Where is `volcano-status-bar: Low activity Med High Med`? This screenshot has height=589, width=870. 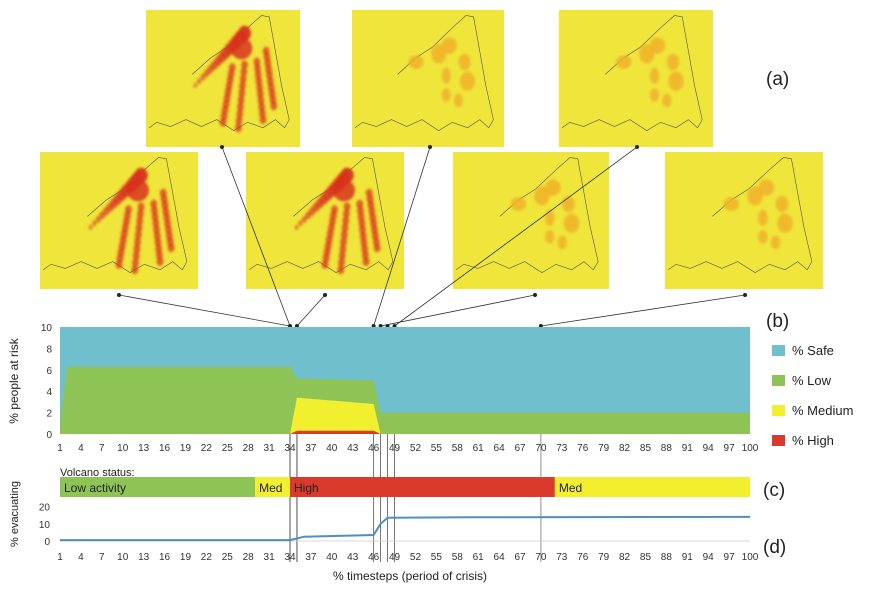 volcano-status-bar: Low activity Med High Med is located at coordinates (405, 487).